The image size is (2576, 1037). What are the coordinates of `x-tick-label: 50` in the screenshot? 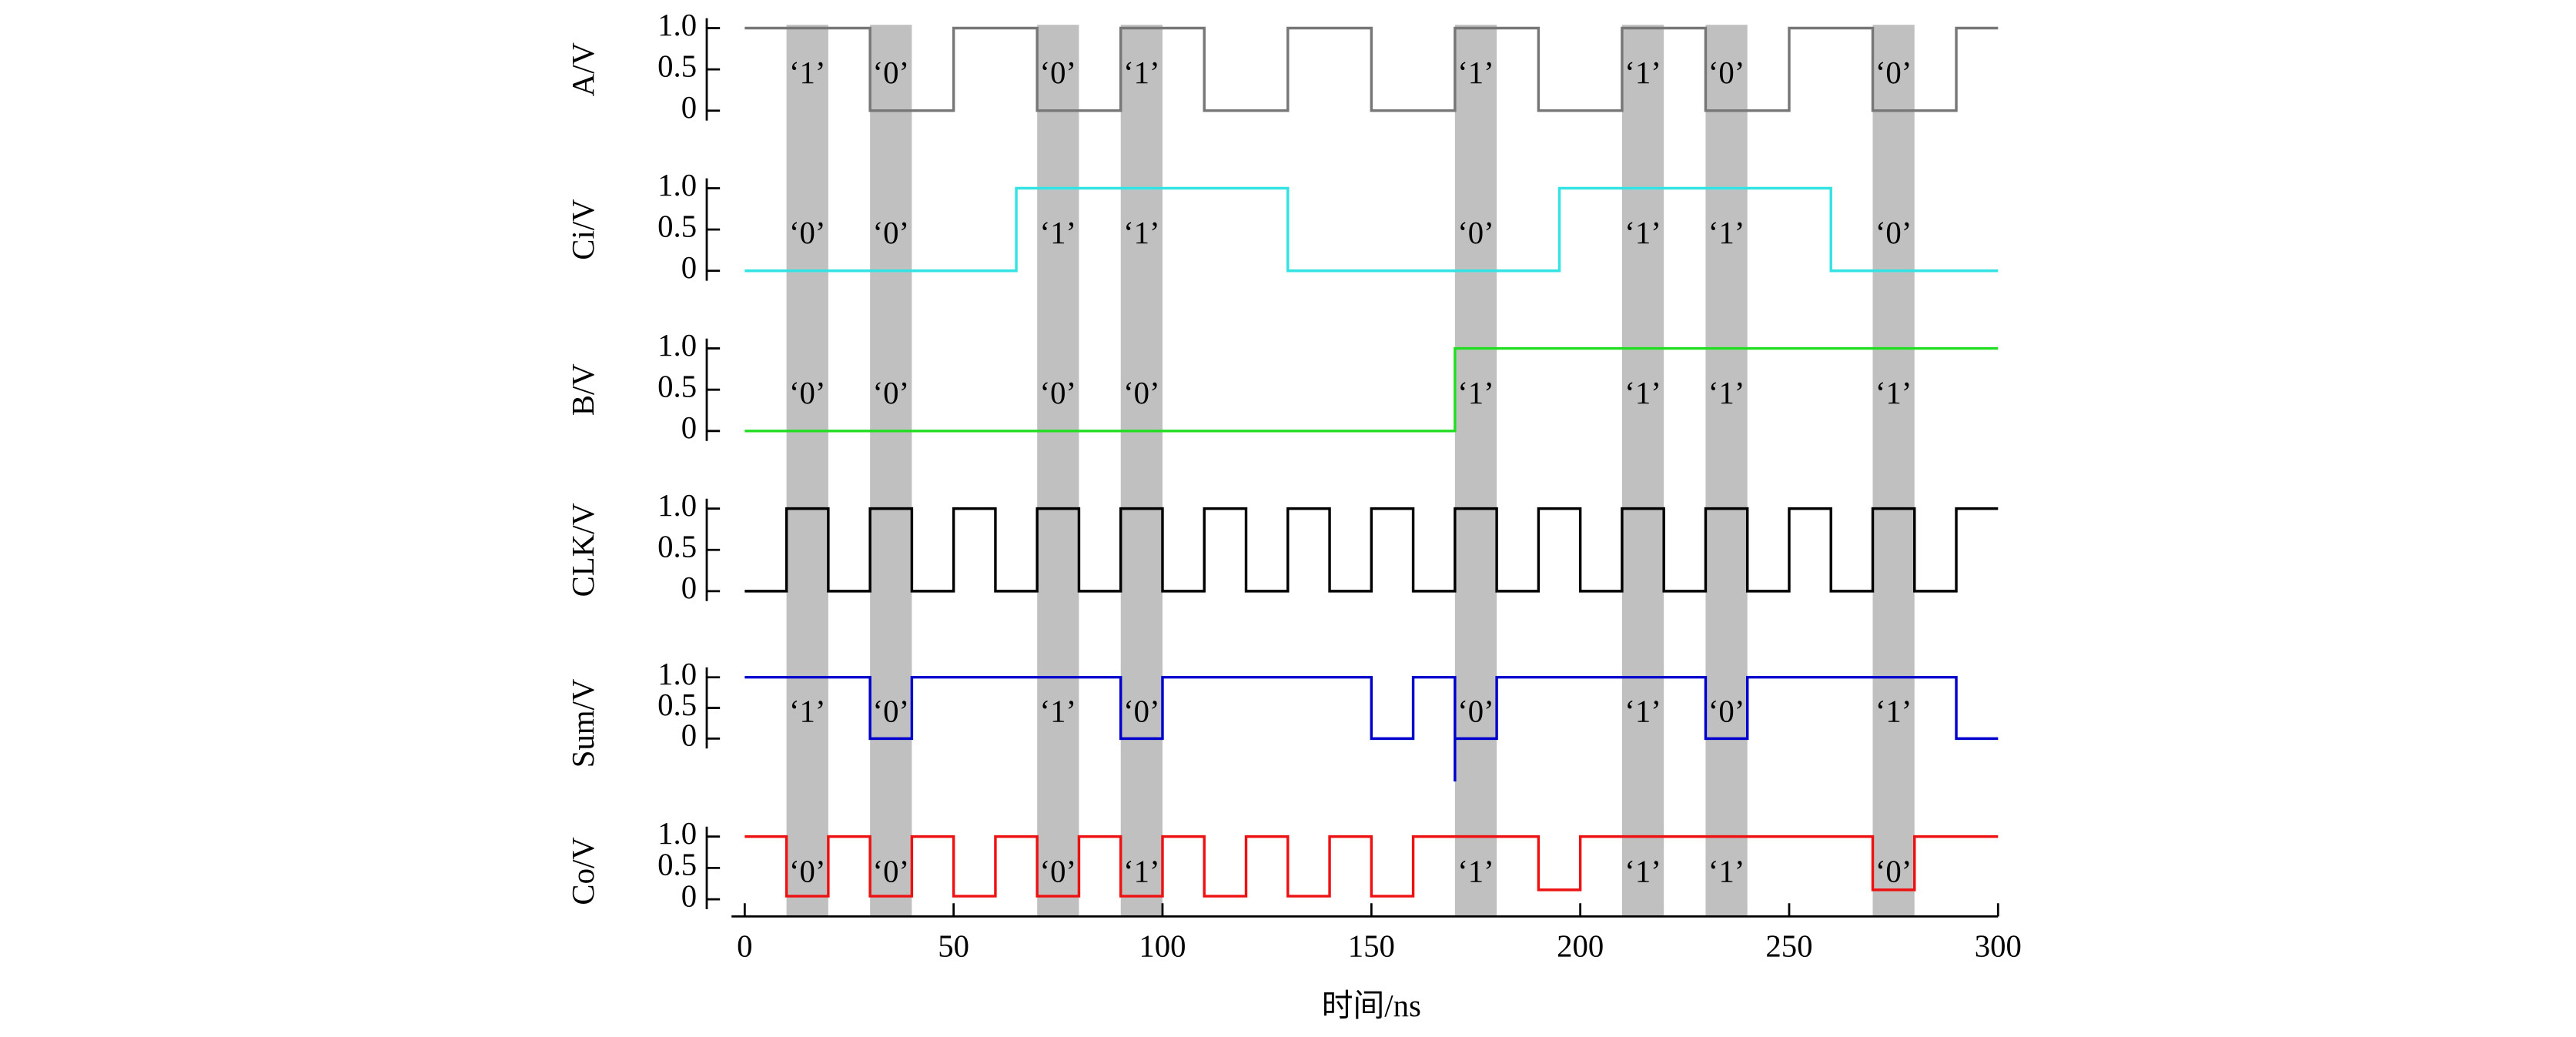 It's located at (953, 947).